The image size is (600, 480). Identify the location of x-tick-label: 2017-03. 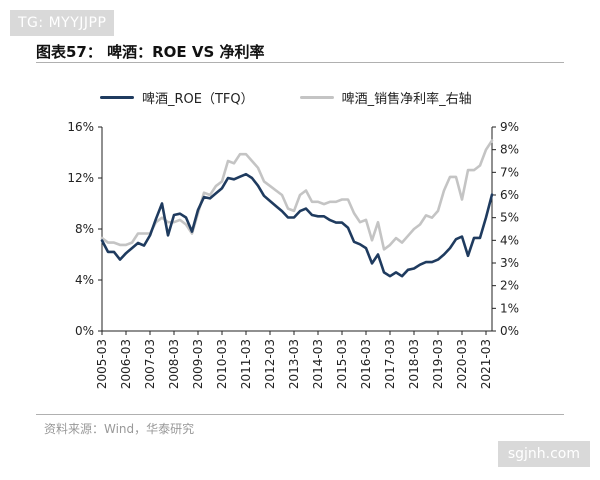
(390, 364).